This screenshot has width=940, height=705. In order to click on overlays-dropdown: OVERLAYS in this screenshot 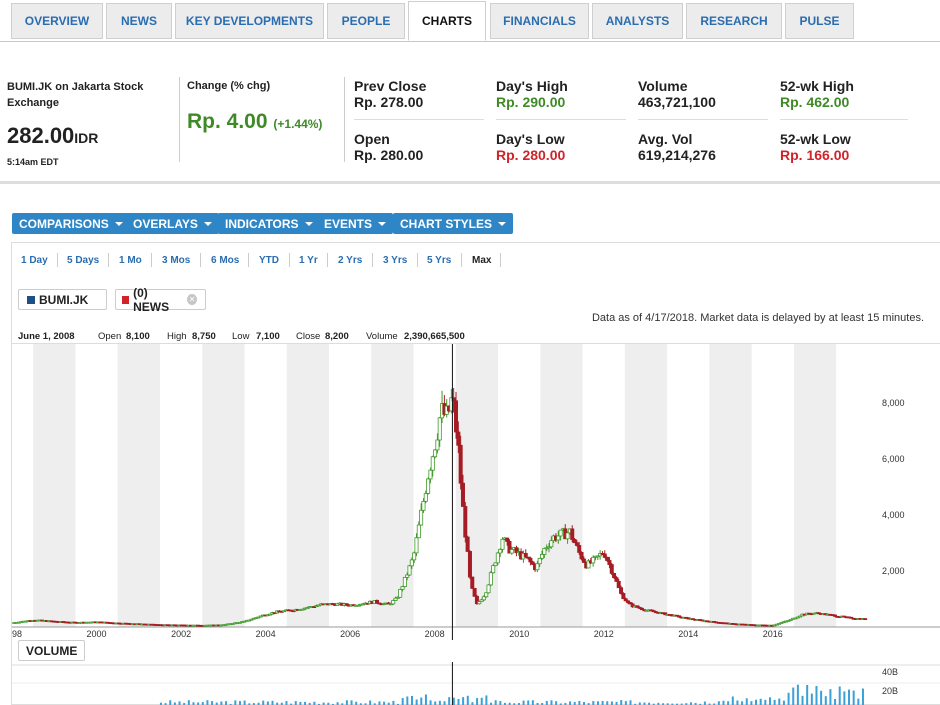, I will do `click(172, 223)`.